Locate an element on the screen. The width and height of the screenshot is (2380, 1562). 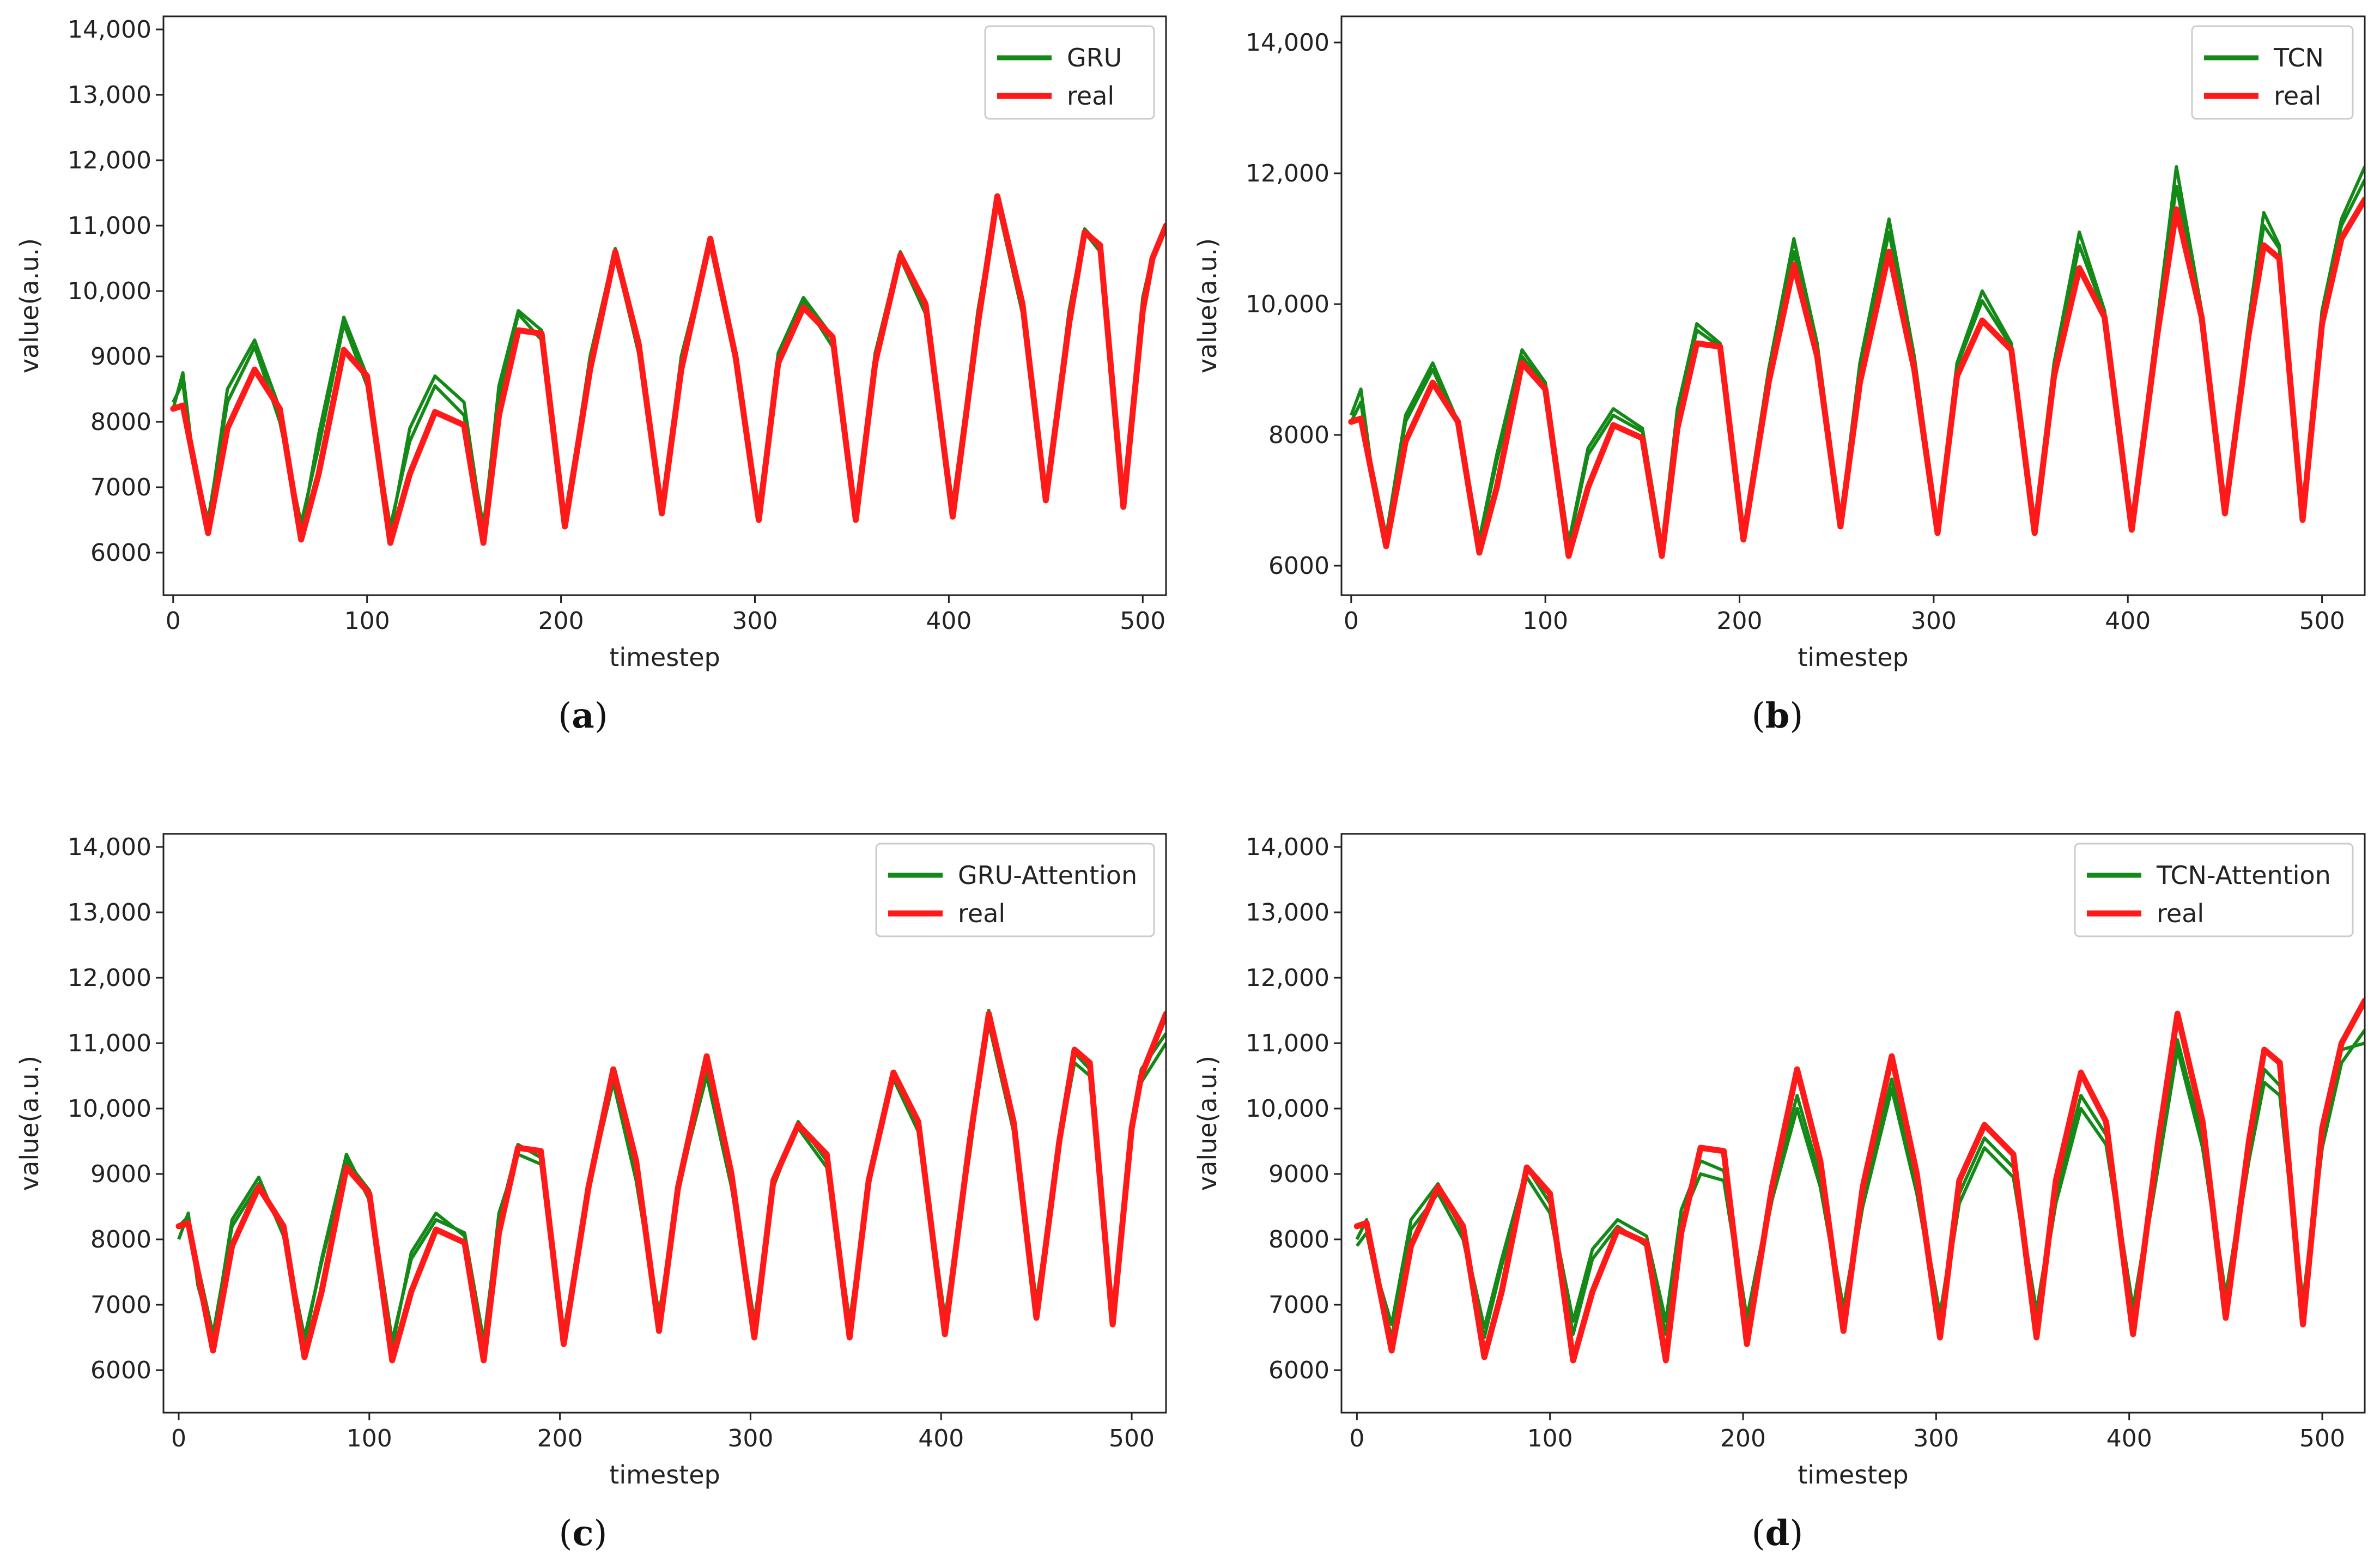
legend: TCN real is located at coordinates (2272, 72).